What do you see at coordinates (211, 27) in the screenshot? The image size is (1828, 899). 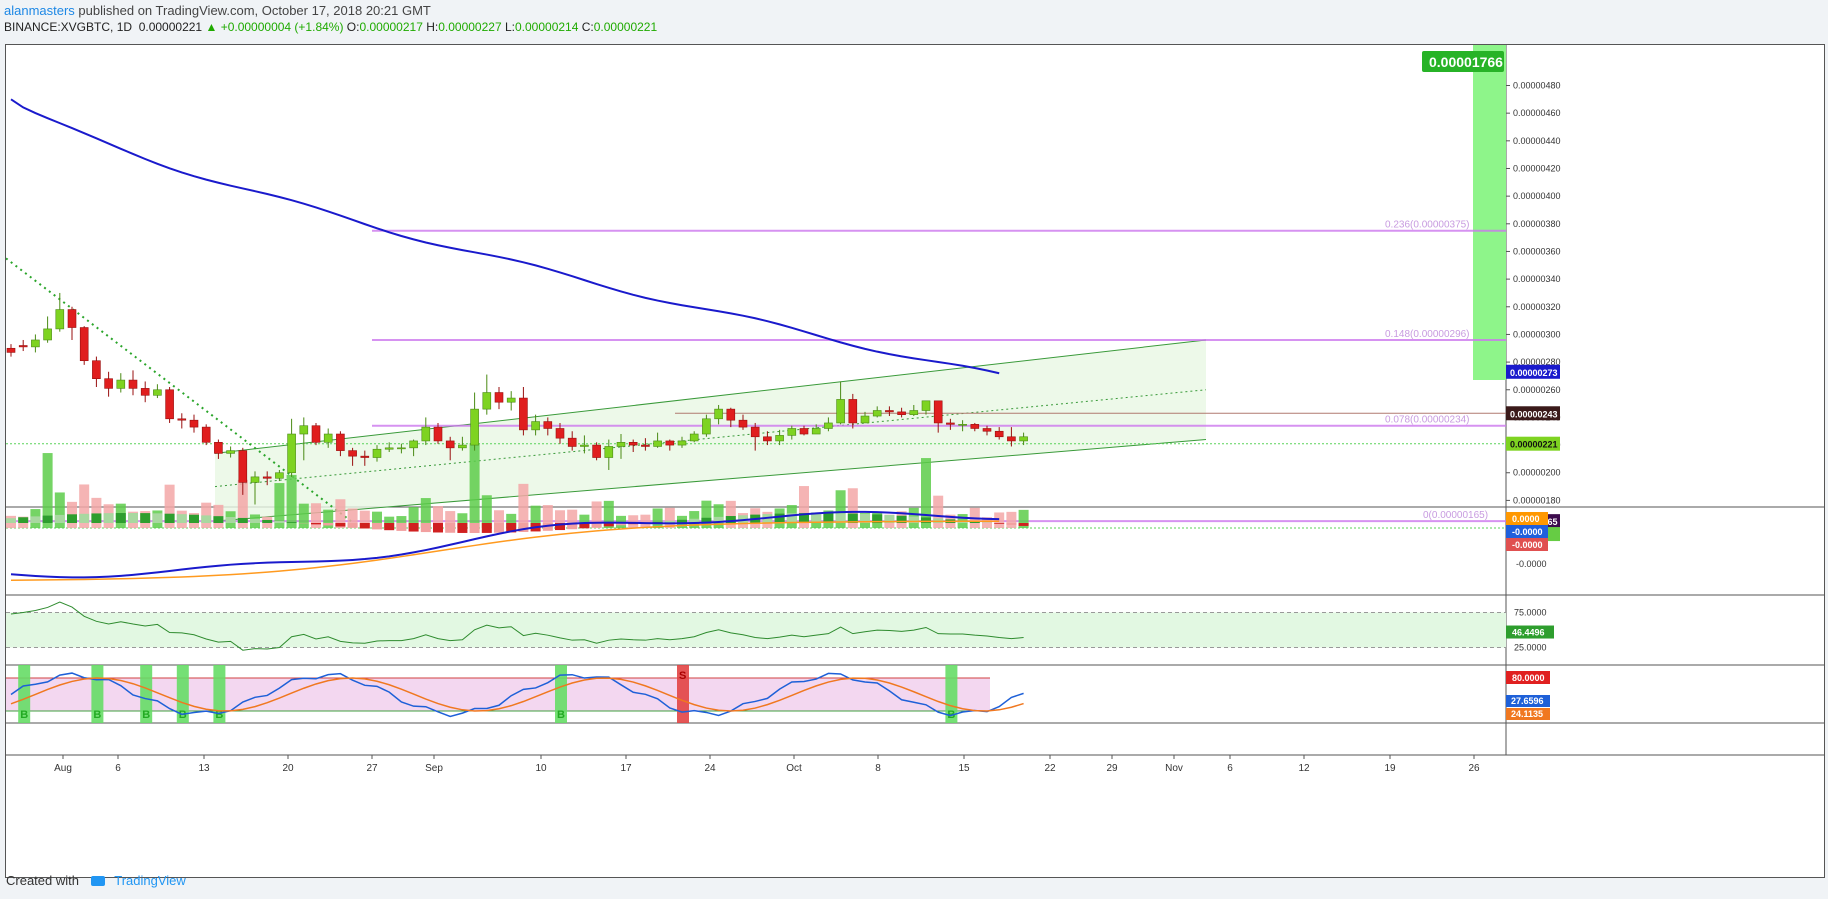 I see `up-arrow-icon: ▲` at bounding box center [211, 27].